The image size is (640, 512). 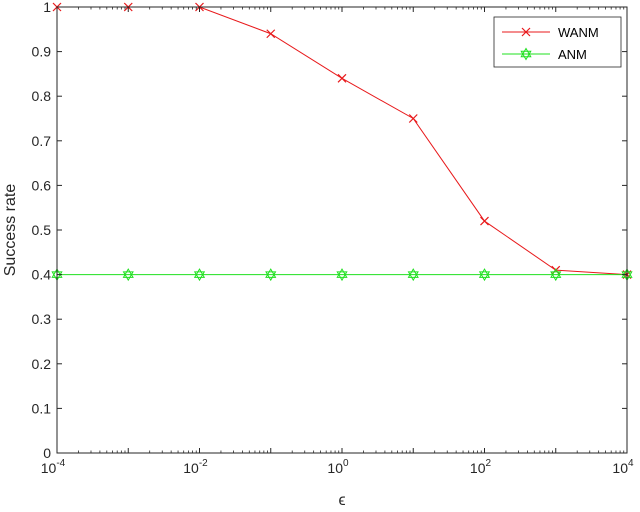 I want to click on y-tick-label: 0.9, so click(x=42, y=52).